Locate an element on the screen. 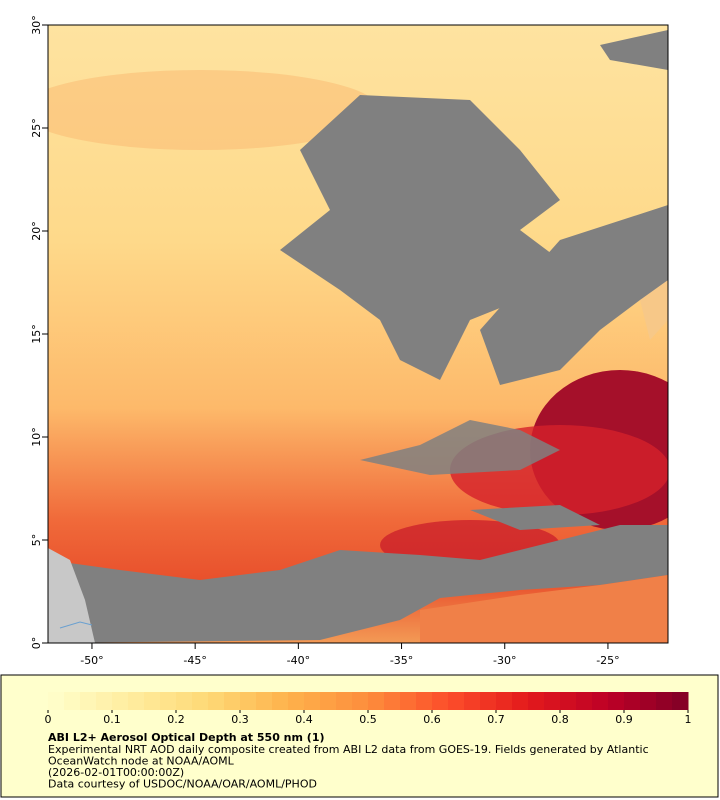 The image size is (720, 800). colorbar-tick-label: 0.2 is located at coordinates (176, 719).